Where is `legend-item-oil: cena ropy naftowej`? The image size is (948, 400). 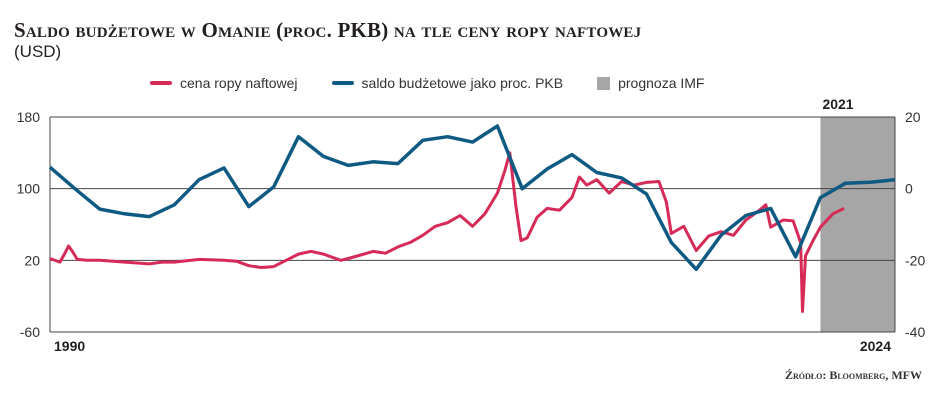
legend-item-oil: cena ropy naftowej is located at coordinates (224, 83).